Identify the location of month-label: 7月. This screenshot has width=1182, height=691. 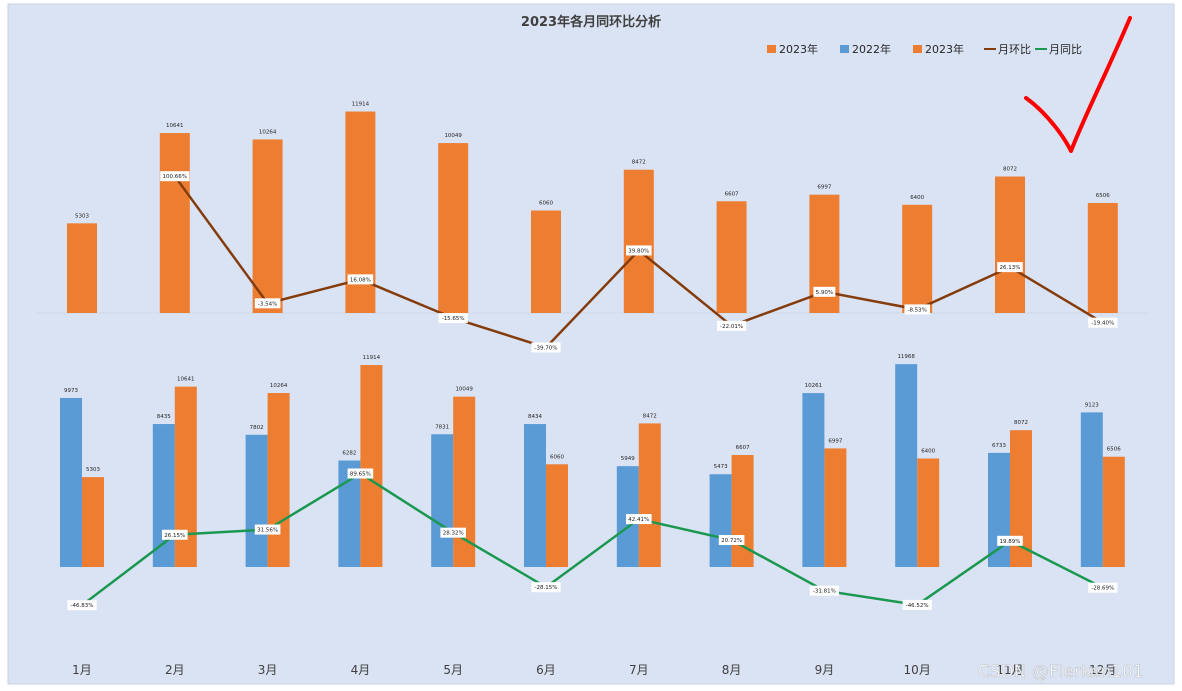
(639, 670).